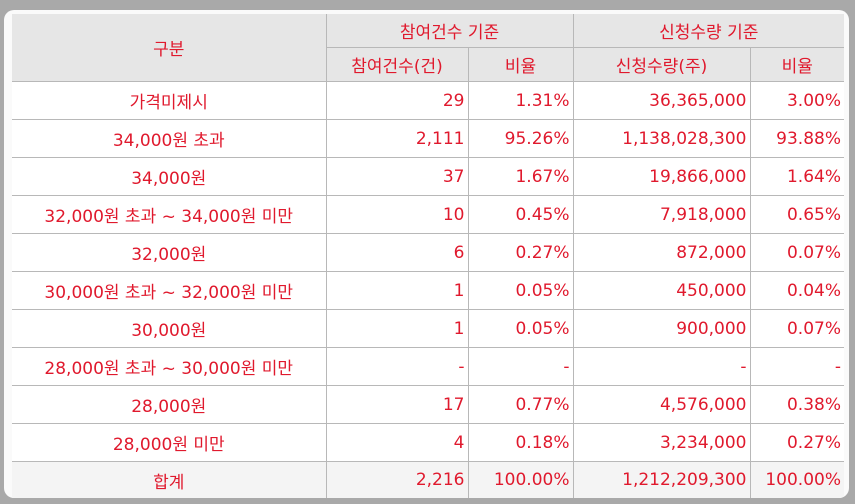  What do you see at coordinates (796, 214) in the screenshot?
I see `cell-quantity-ratio: 0.65%` at bounding box center [796, 214].